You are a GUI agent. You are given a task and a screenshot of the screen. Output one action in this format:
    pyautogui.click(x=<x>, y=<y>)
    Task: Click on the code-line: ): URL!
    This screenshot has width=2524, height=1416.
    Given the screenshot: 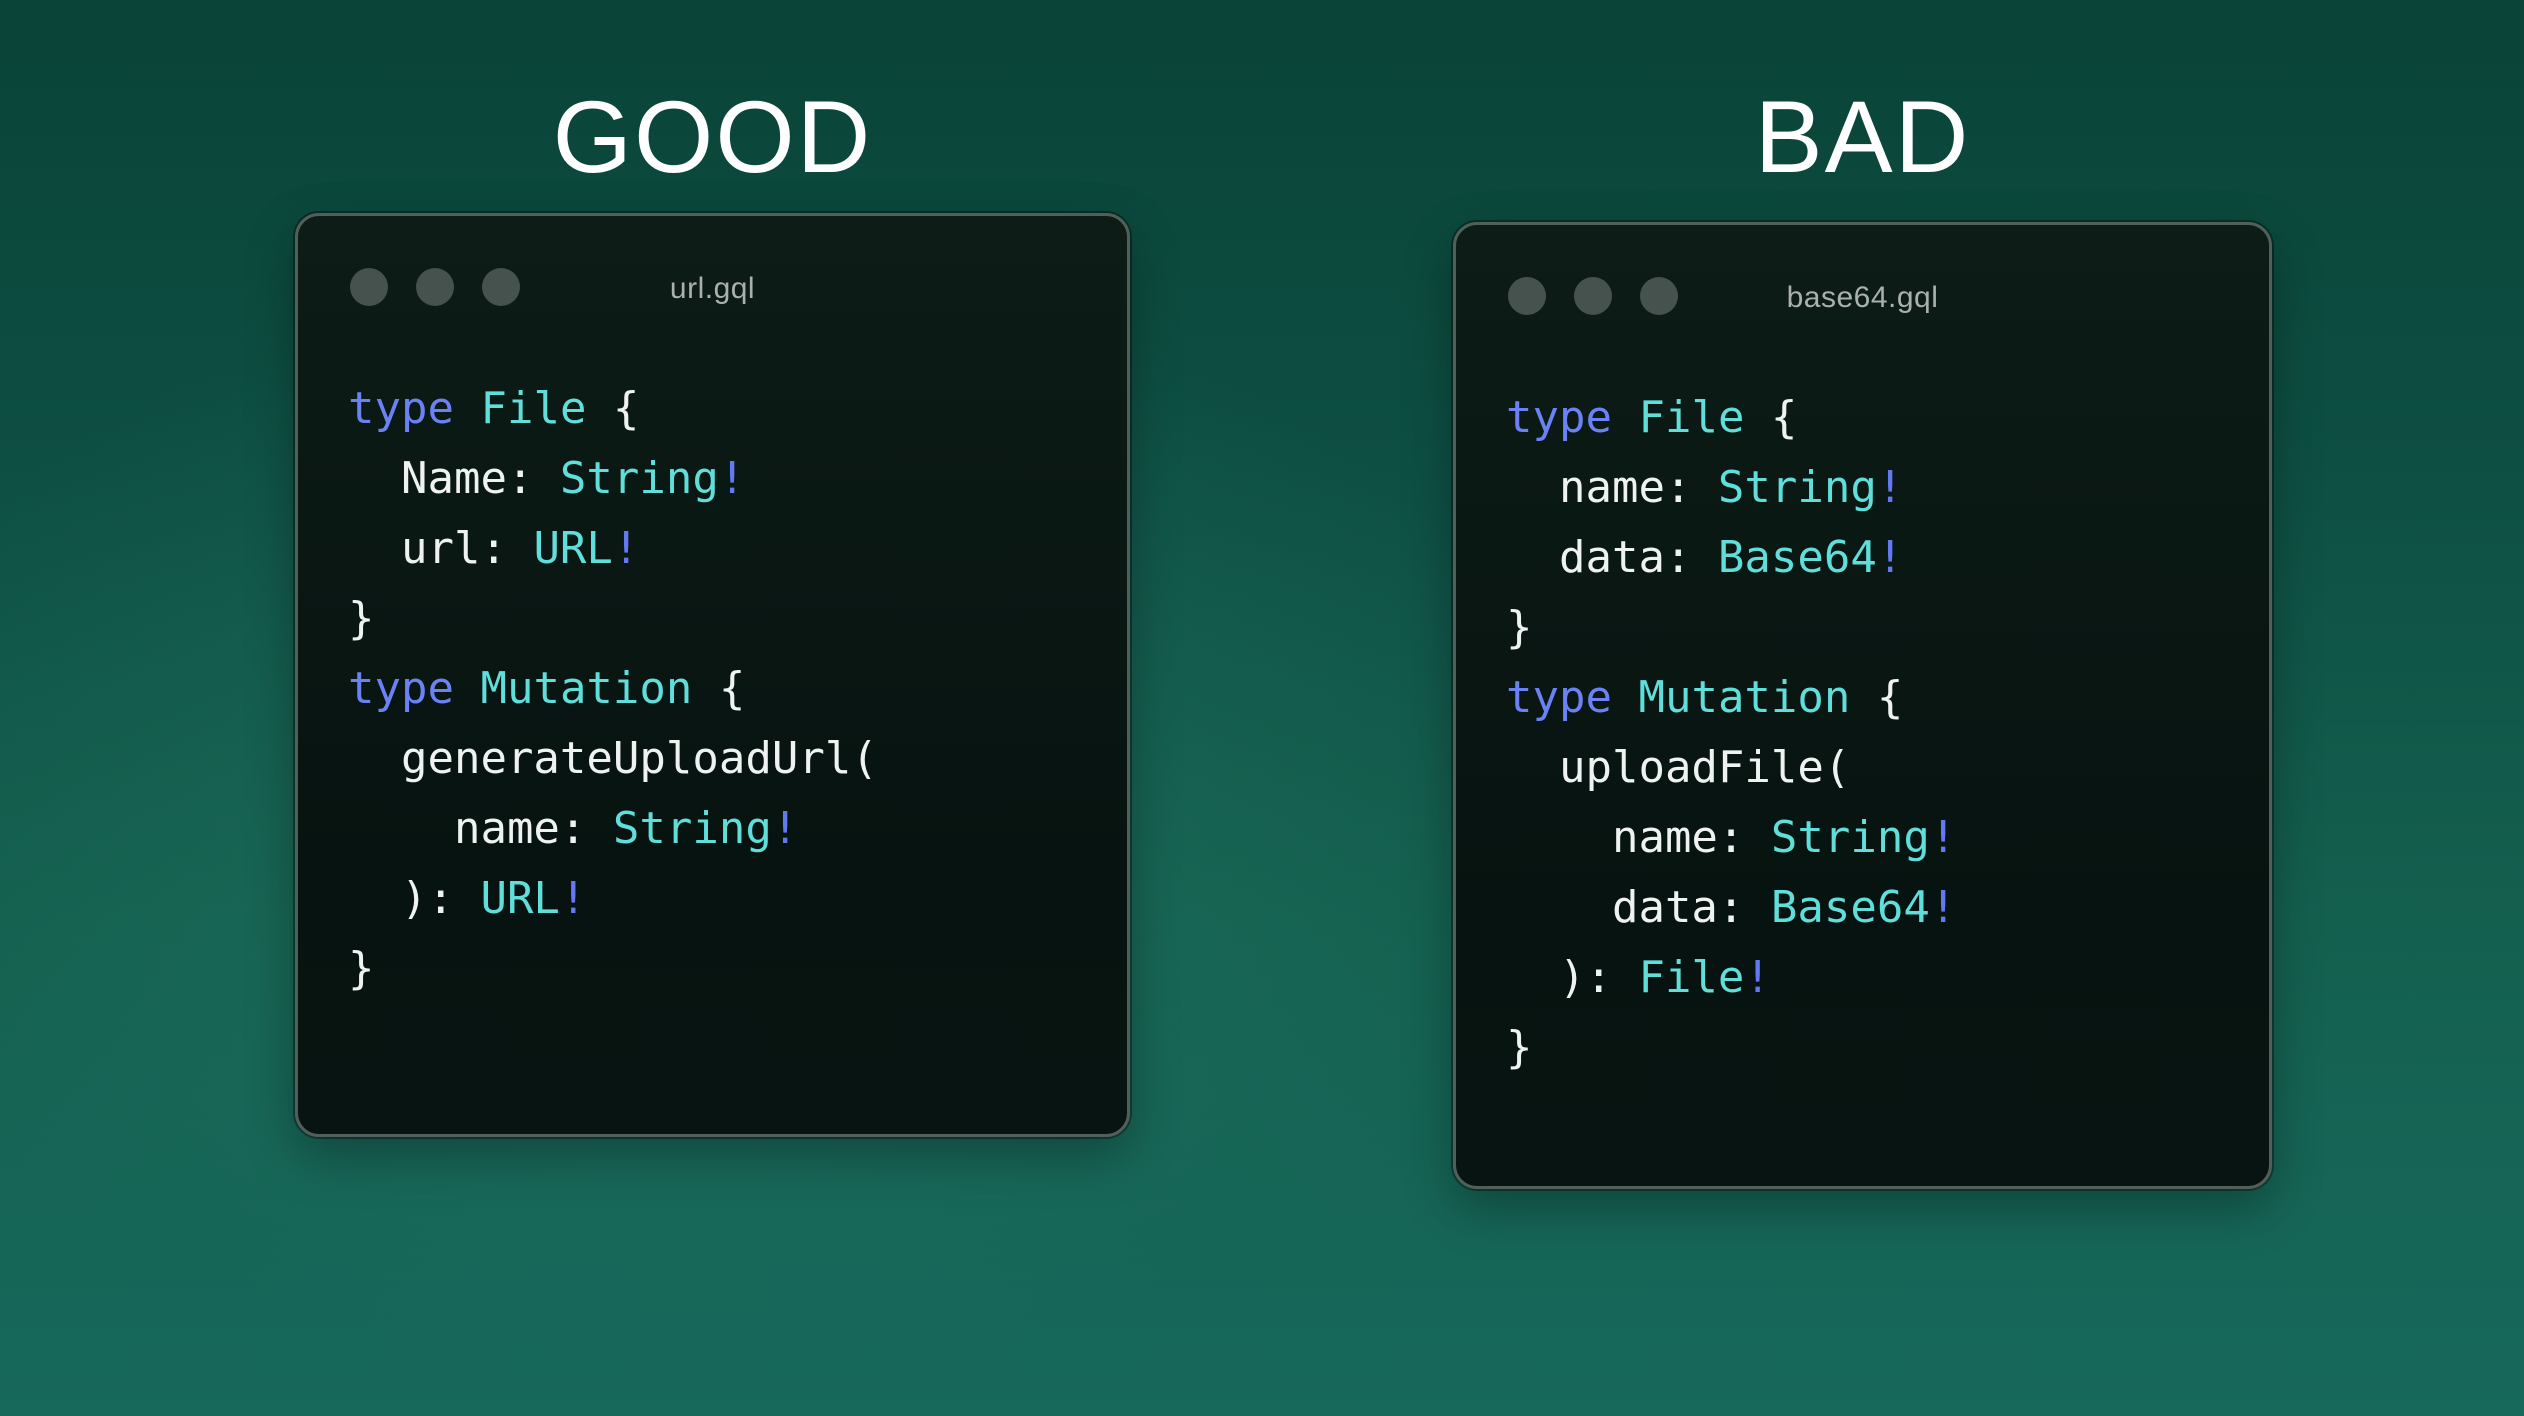 What is the action you would take?
    pyautogui.click(x=727, y=899)
    